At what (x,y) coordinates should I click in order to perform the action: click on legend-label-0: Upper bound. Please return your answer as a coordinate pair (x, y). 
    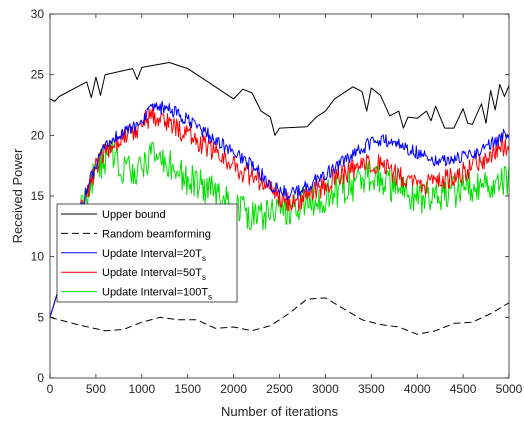
    Looking at the image, I should click on (134, 215).